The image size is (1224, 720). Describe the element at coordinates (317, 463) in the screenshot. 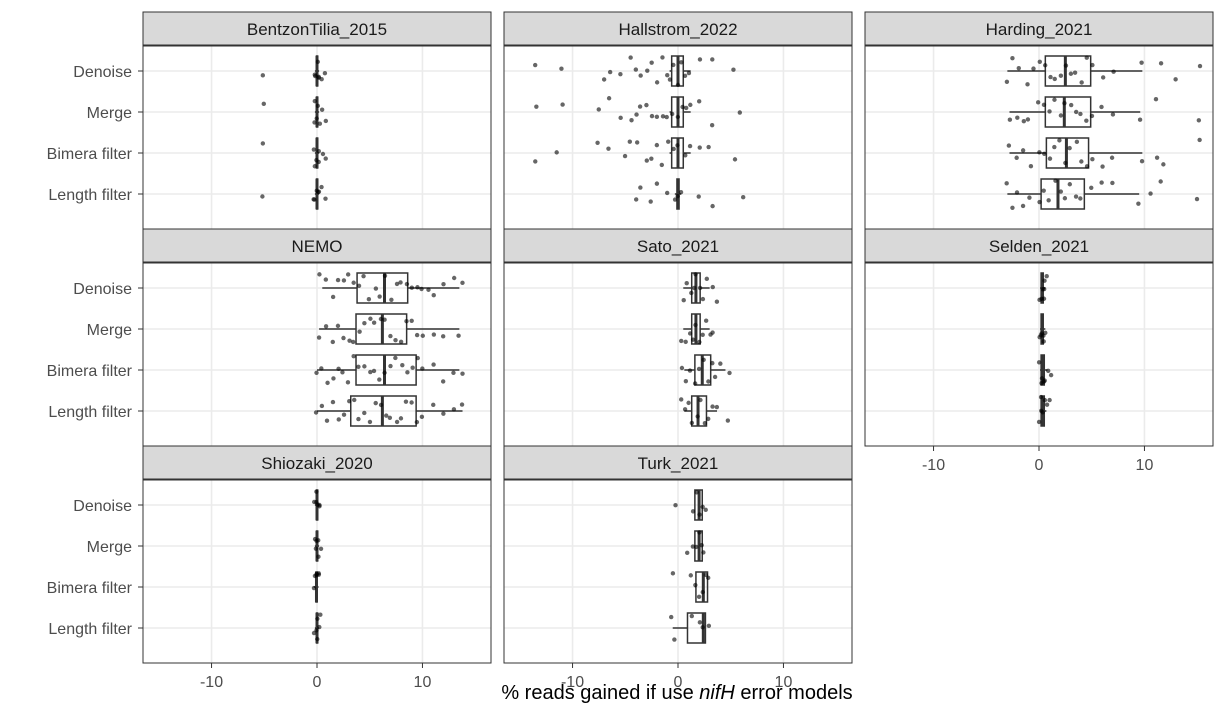

I see `facet-strip-label-shiozaki-2020: Shiozaki_2020` at that location.